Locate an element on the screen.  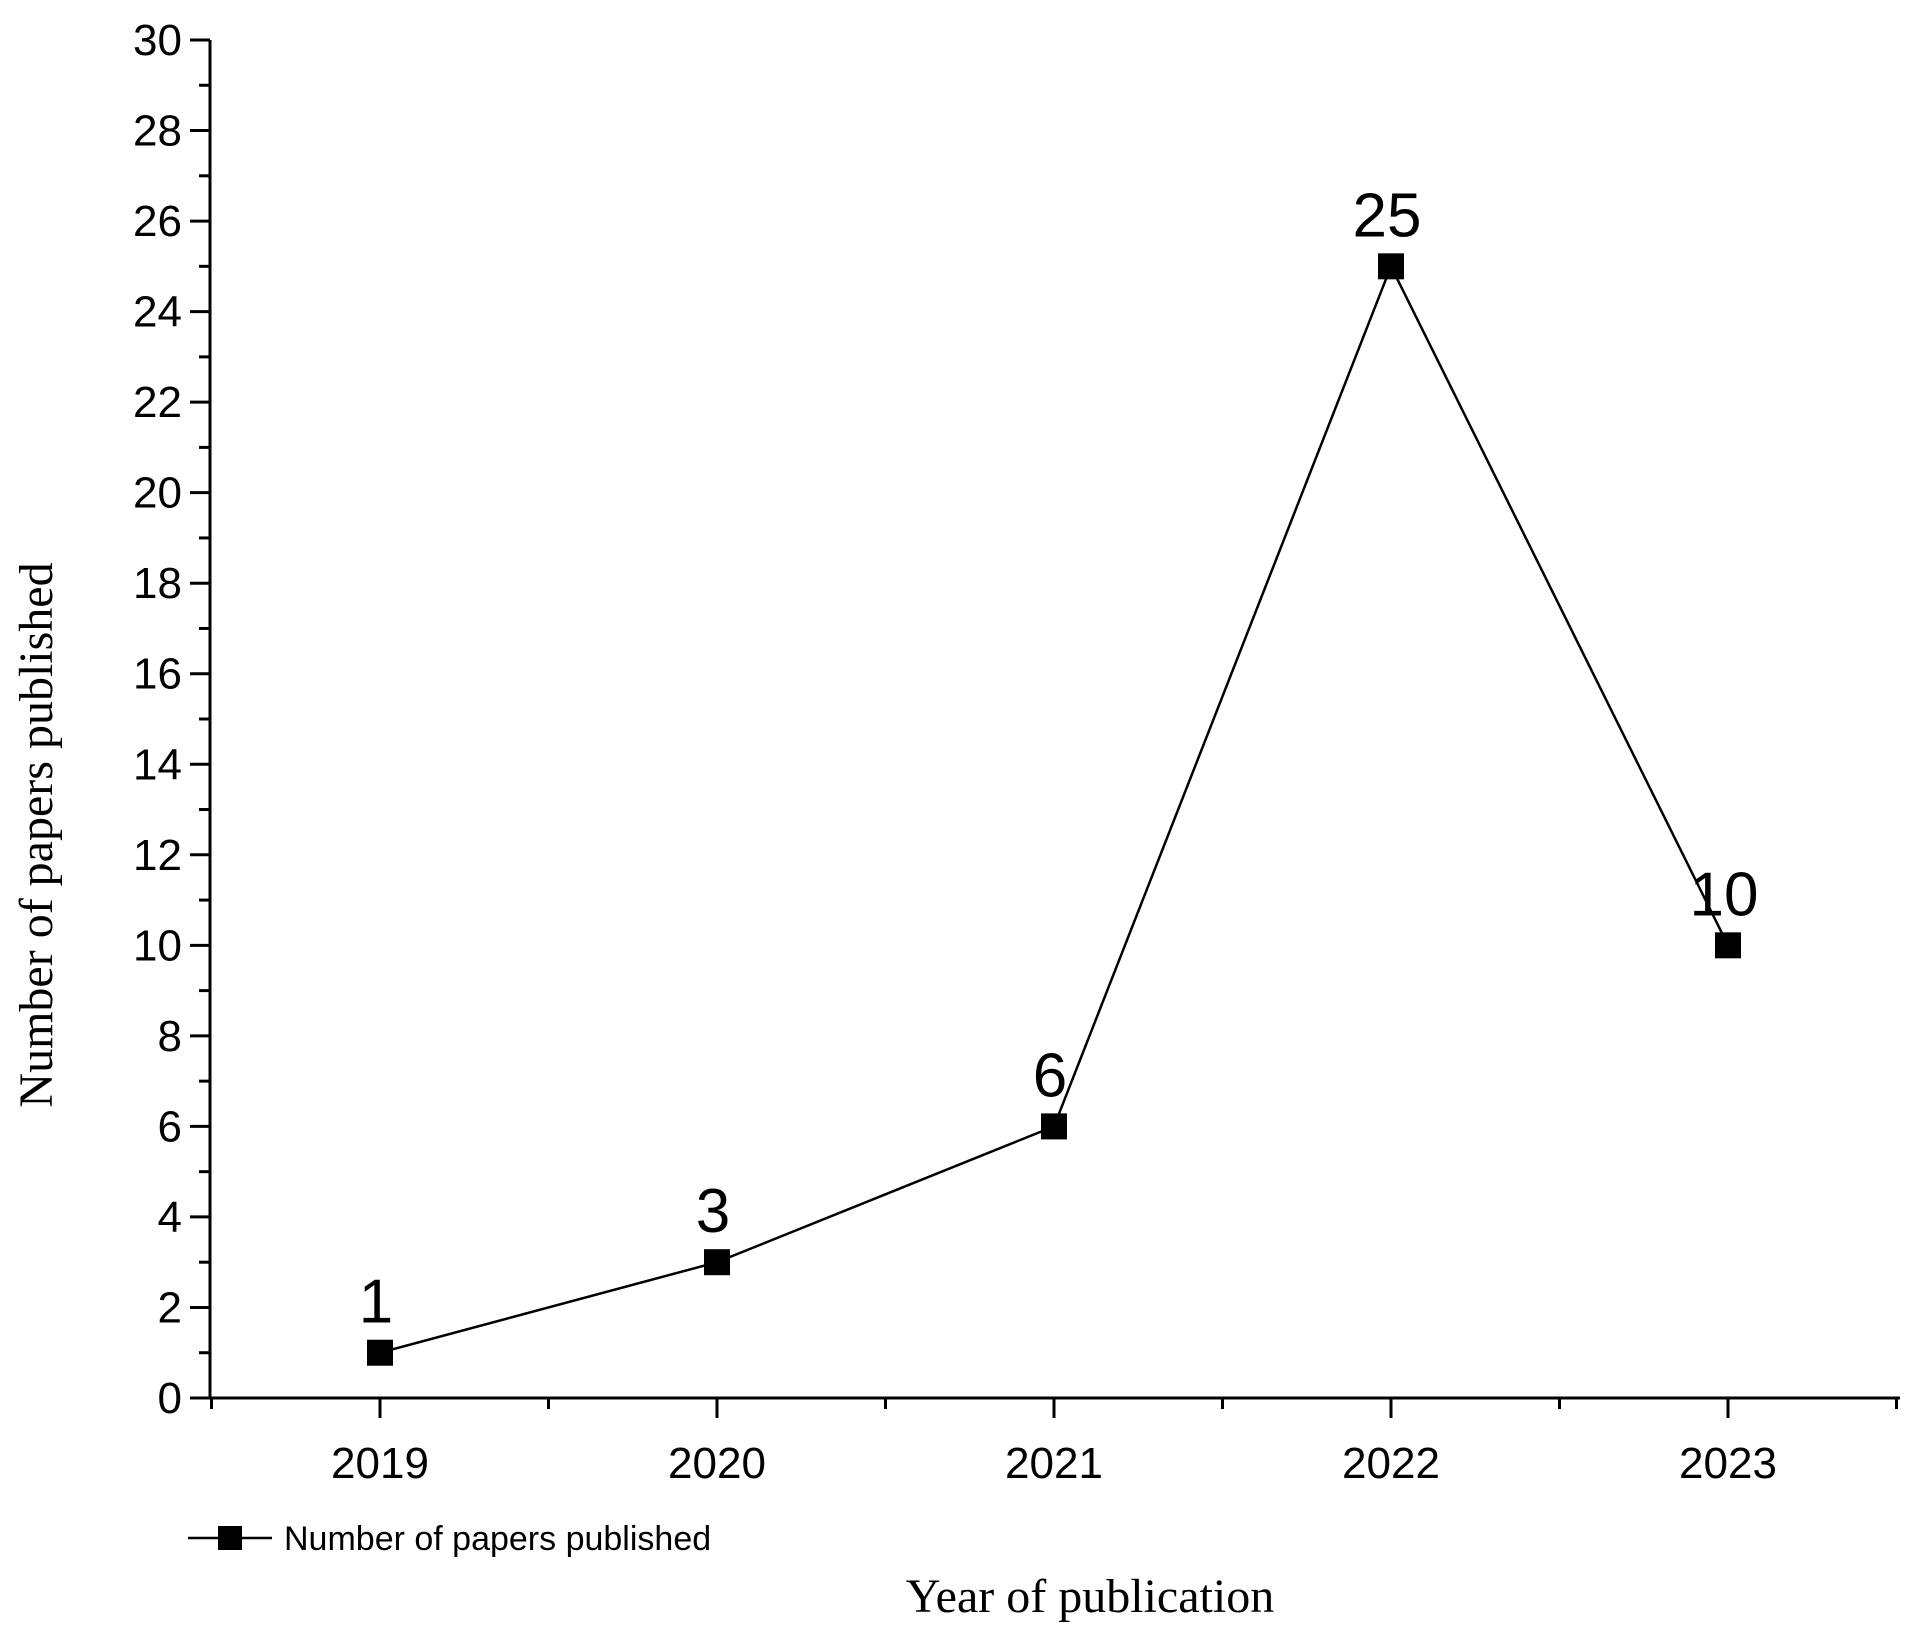
y-tick-label: 8 is located at coordinates (170, 1036).